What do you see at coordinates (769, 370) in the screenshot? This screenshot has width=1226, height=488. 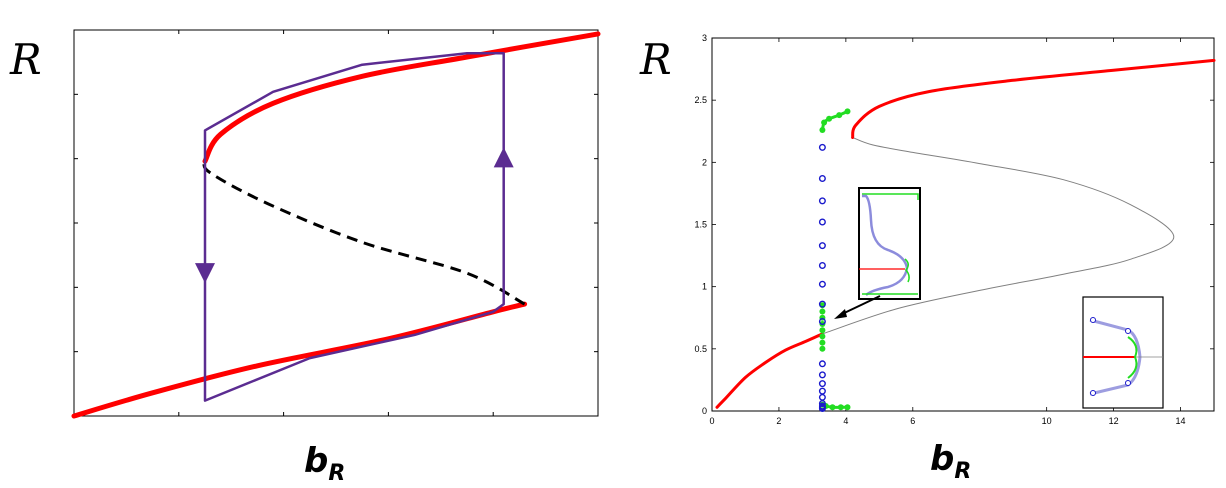 I see `right-stable-lower-branch` at bounding box center [769, 370].